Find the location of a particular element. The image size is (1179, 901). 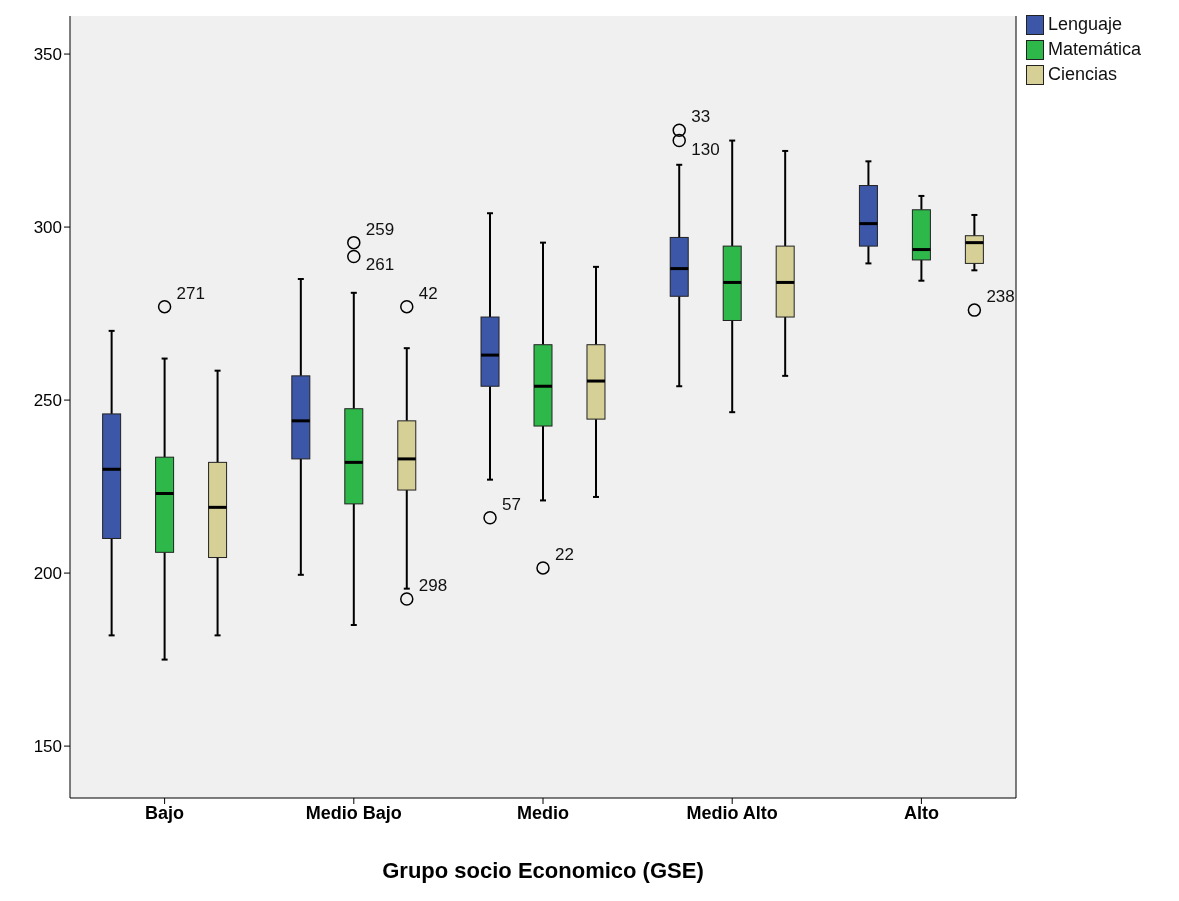

annotation: 57 is located at coordinates (511, 504).